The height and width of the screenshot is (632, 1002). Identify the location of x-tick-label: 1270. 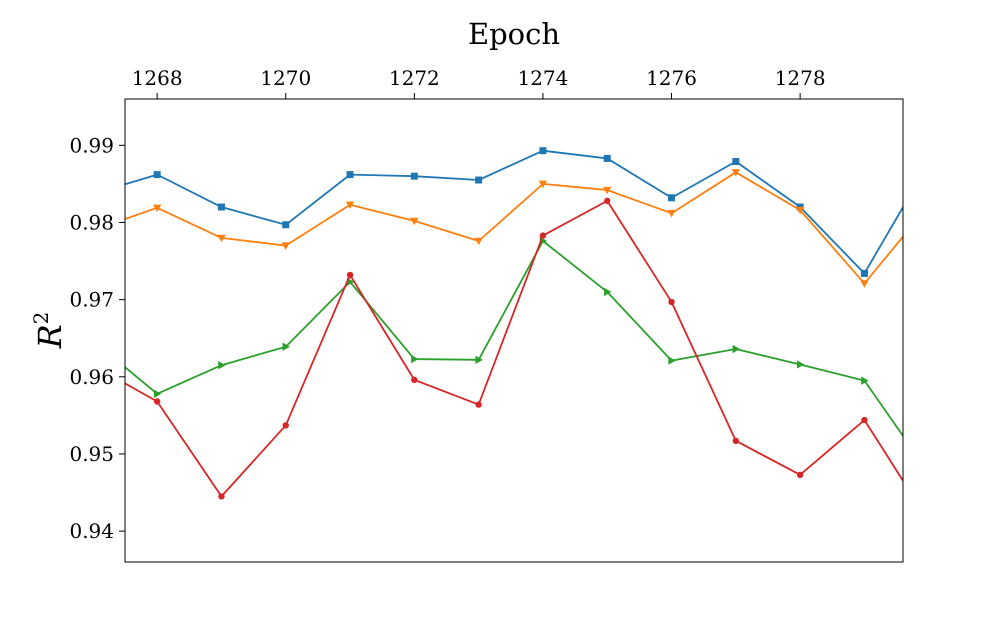
(285, 78).